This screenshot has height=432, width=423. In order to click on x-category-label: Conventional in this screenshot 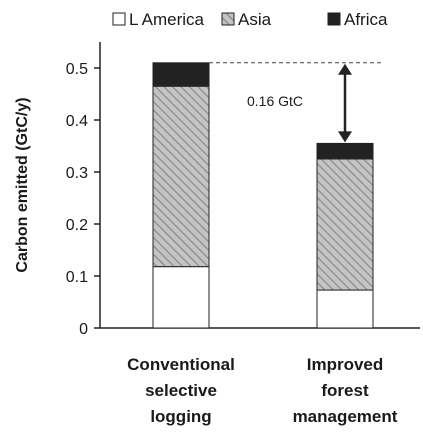, I will do `click(181, 364)`.